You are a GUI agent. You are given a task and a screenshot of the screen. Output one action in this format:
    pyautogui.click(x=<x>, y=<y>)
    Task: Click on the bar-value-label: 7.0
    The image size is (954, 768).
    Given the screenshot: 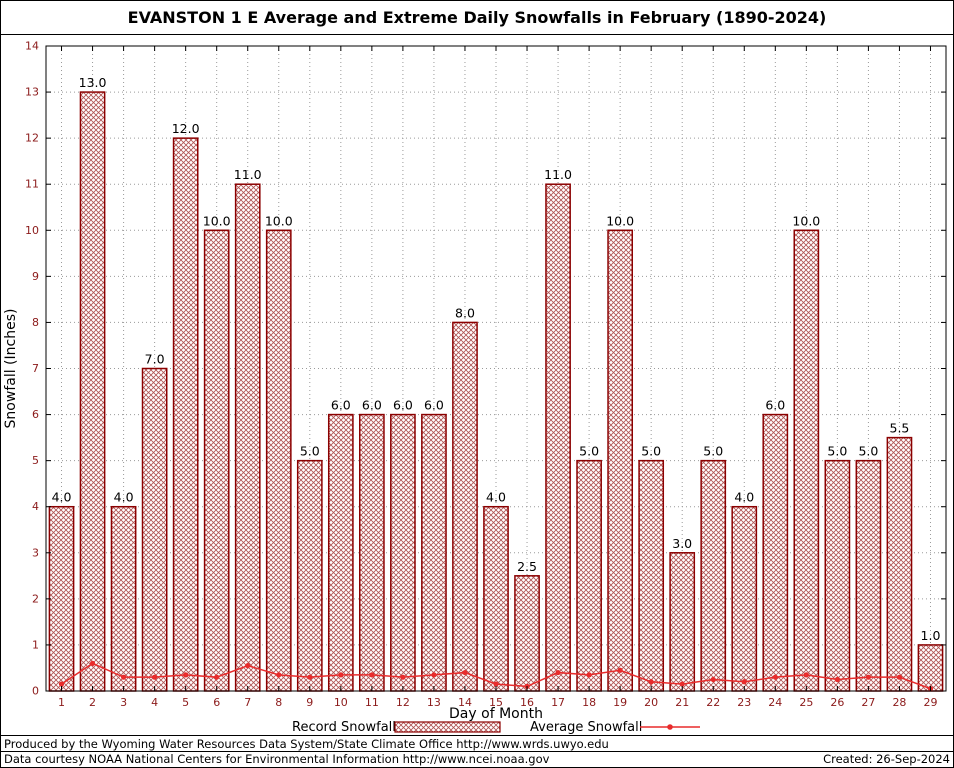 What is the action you would take?
    pyautogui.click(x=155, y=359)
    